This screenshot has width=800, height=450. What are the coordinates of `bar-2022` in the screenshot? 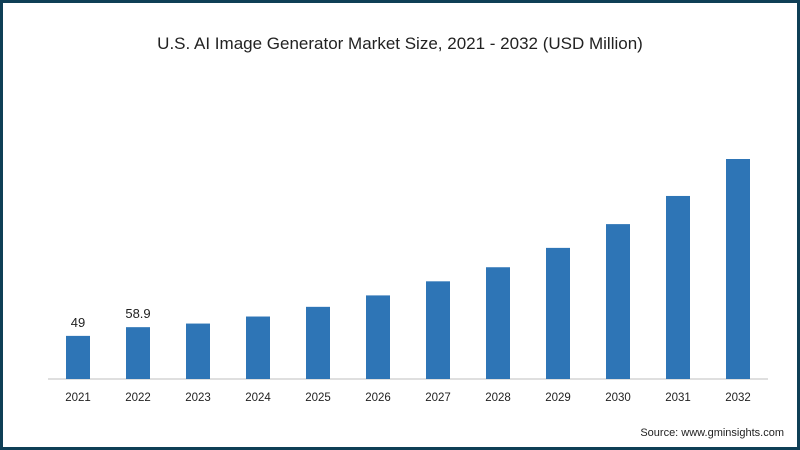 It's located at (138, 353).